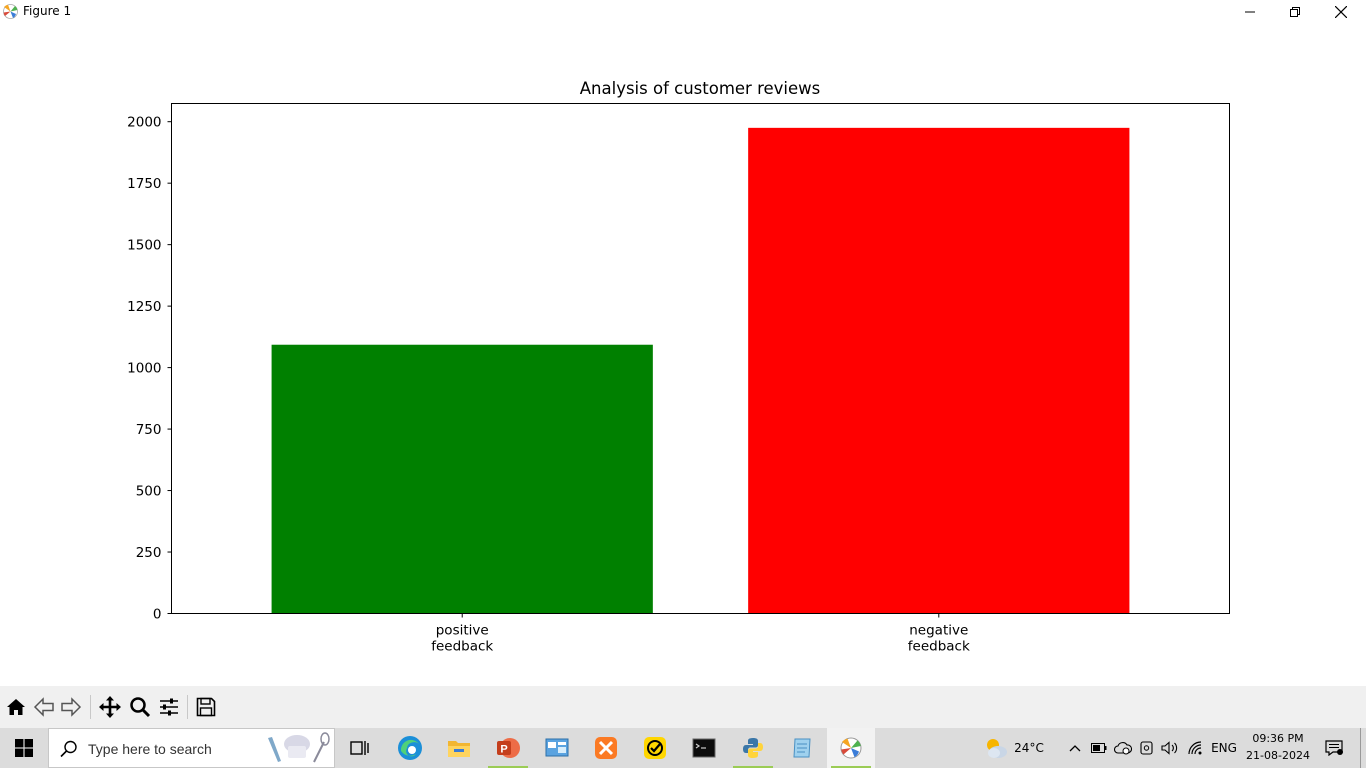 The width and height of the screenshot is (1366, 768). I want to click on chart-title: Analysis of customer reviews, so click(700, 88).